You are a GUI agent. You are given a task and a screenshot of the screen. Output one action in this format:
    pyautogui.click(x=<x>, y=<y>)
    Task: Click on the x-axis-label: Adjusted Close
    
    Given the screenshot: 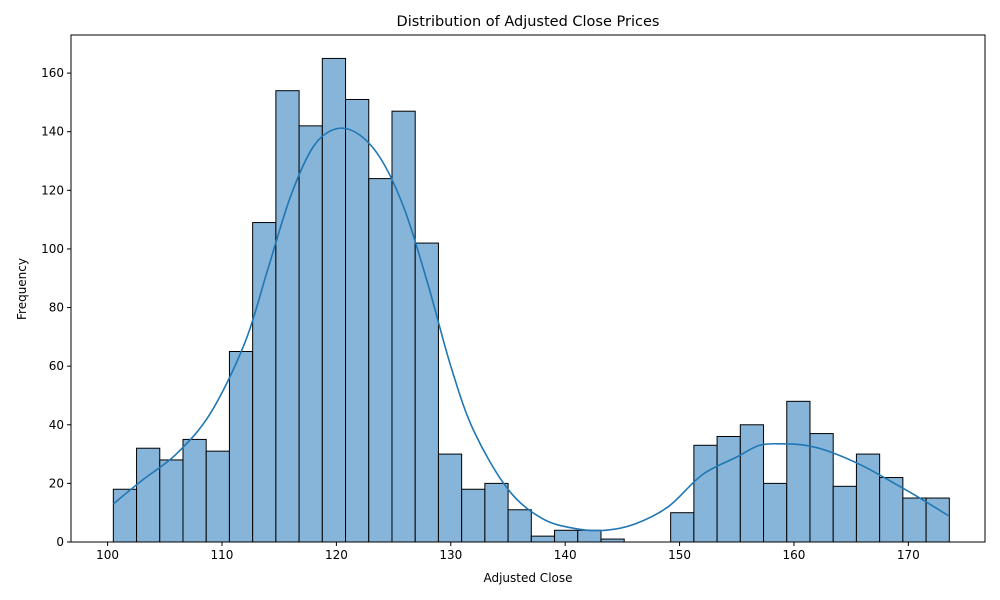 What is the action you would take?
    pyautogui.click(x=527, y=578)
    